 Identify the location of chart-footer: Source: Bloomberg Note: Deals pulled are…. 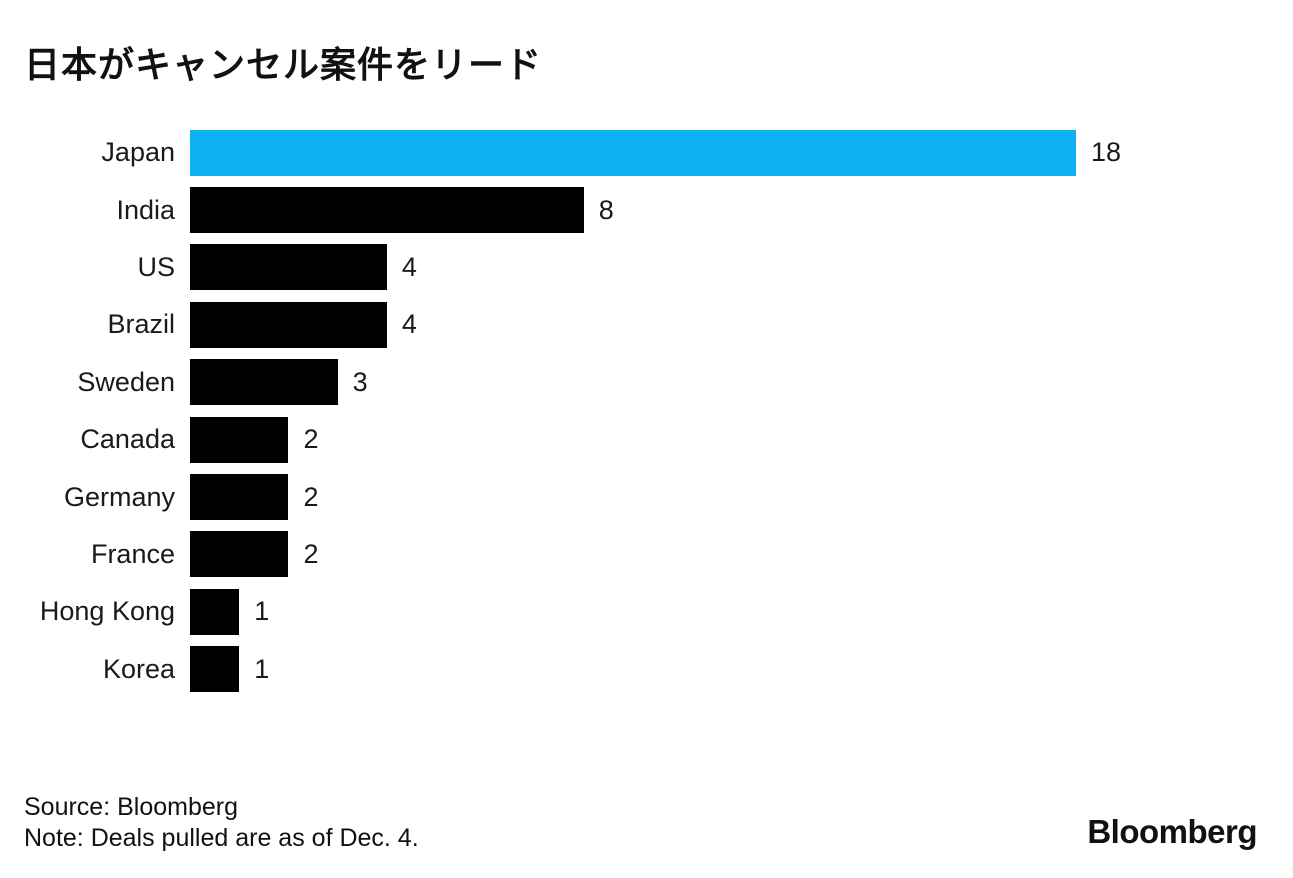
(221, 823).